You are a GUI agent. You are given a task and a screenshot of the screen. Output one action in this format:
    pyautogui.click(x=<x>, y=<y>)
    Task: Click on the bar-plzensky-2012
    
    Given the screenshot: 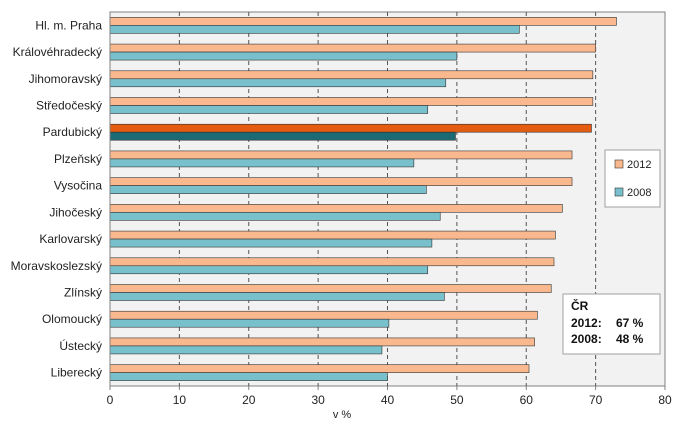 What is the action you would take?
    pyautogui.click(x=341, y=155)
    